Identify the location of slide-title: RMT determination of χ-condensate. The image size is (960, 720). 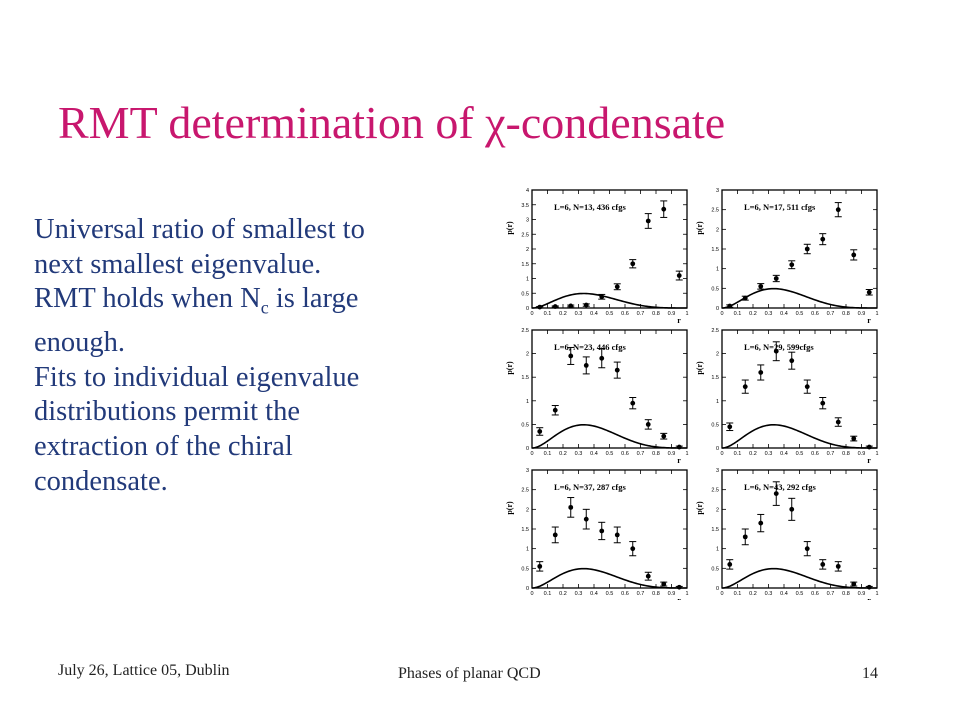
(392, 122).